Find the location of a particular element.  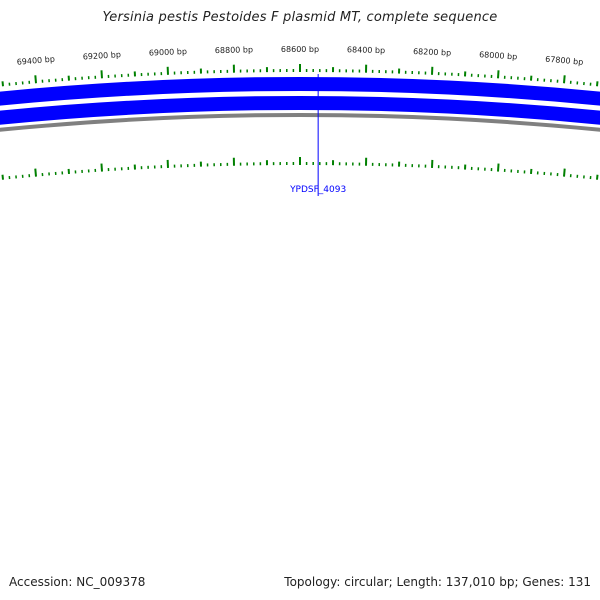

feature-band-reverse is located at coordinates (300, 110).